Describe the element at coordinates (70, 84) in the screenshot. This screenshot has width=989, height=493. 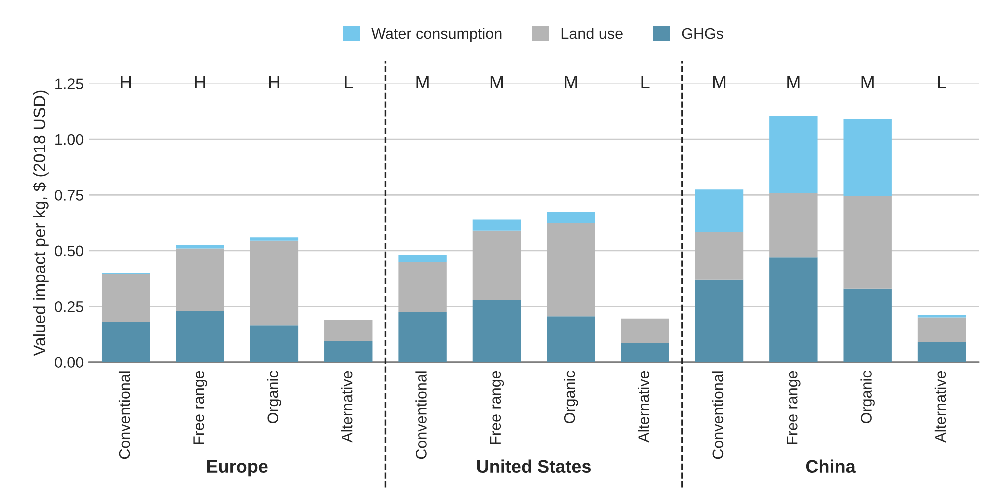
I see `y-tick-label: 1.25` at that location.